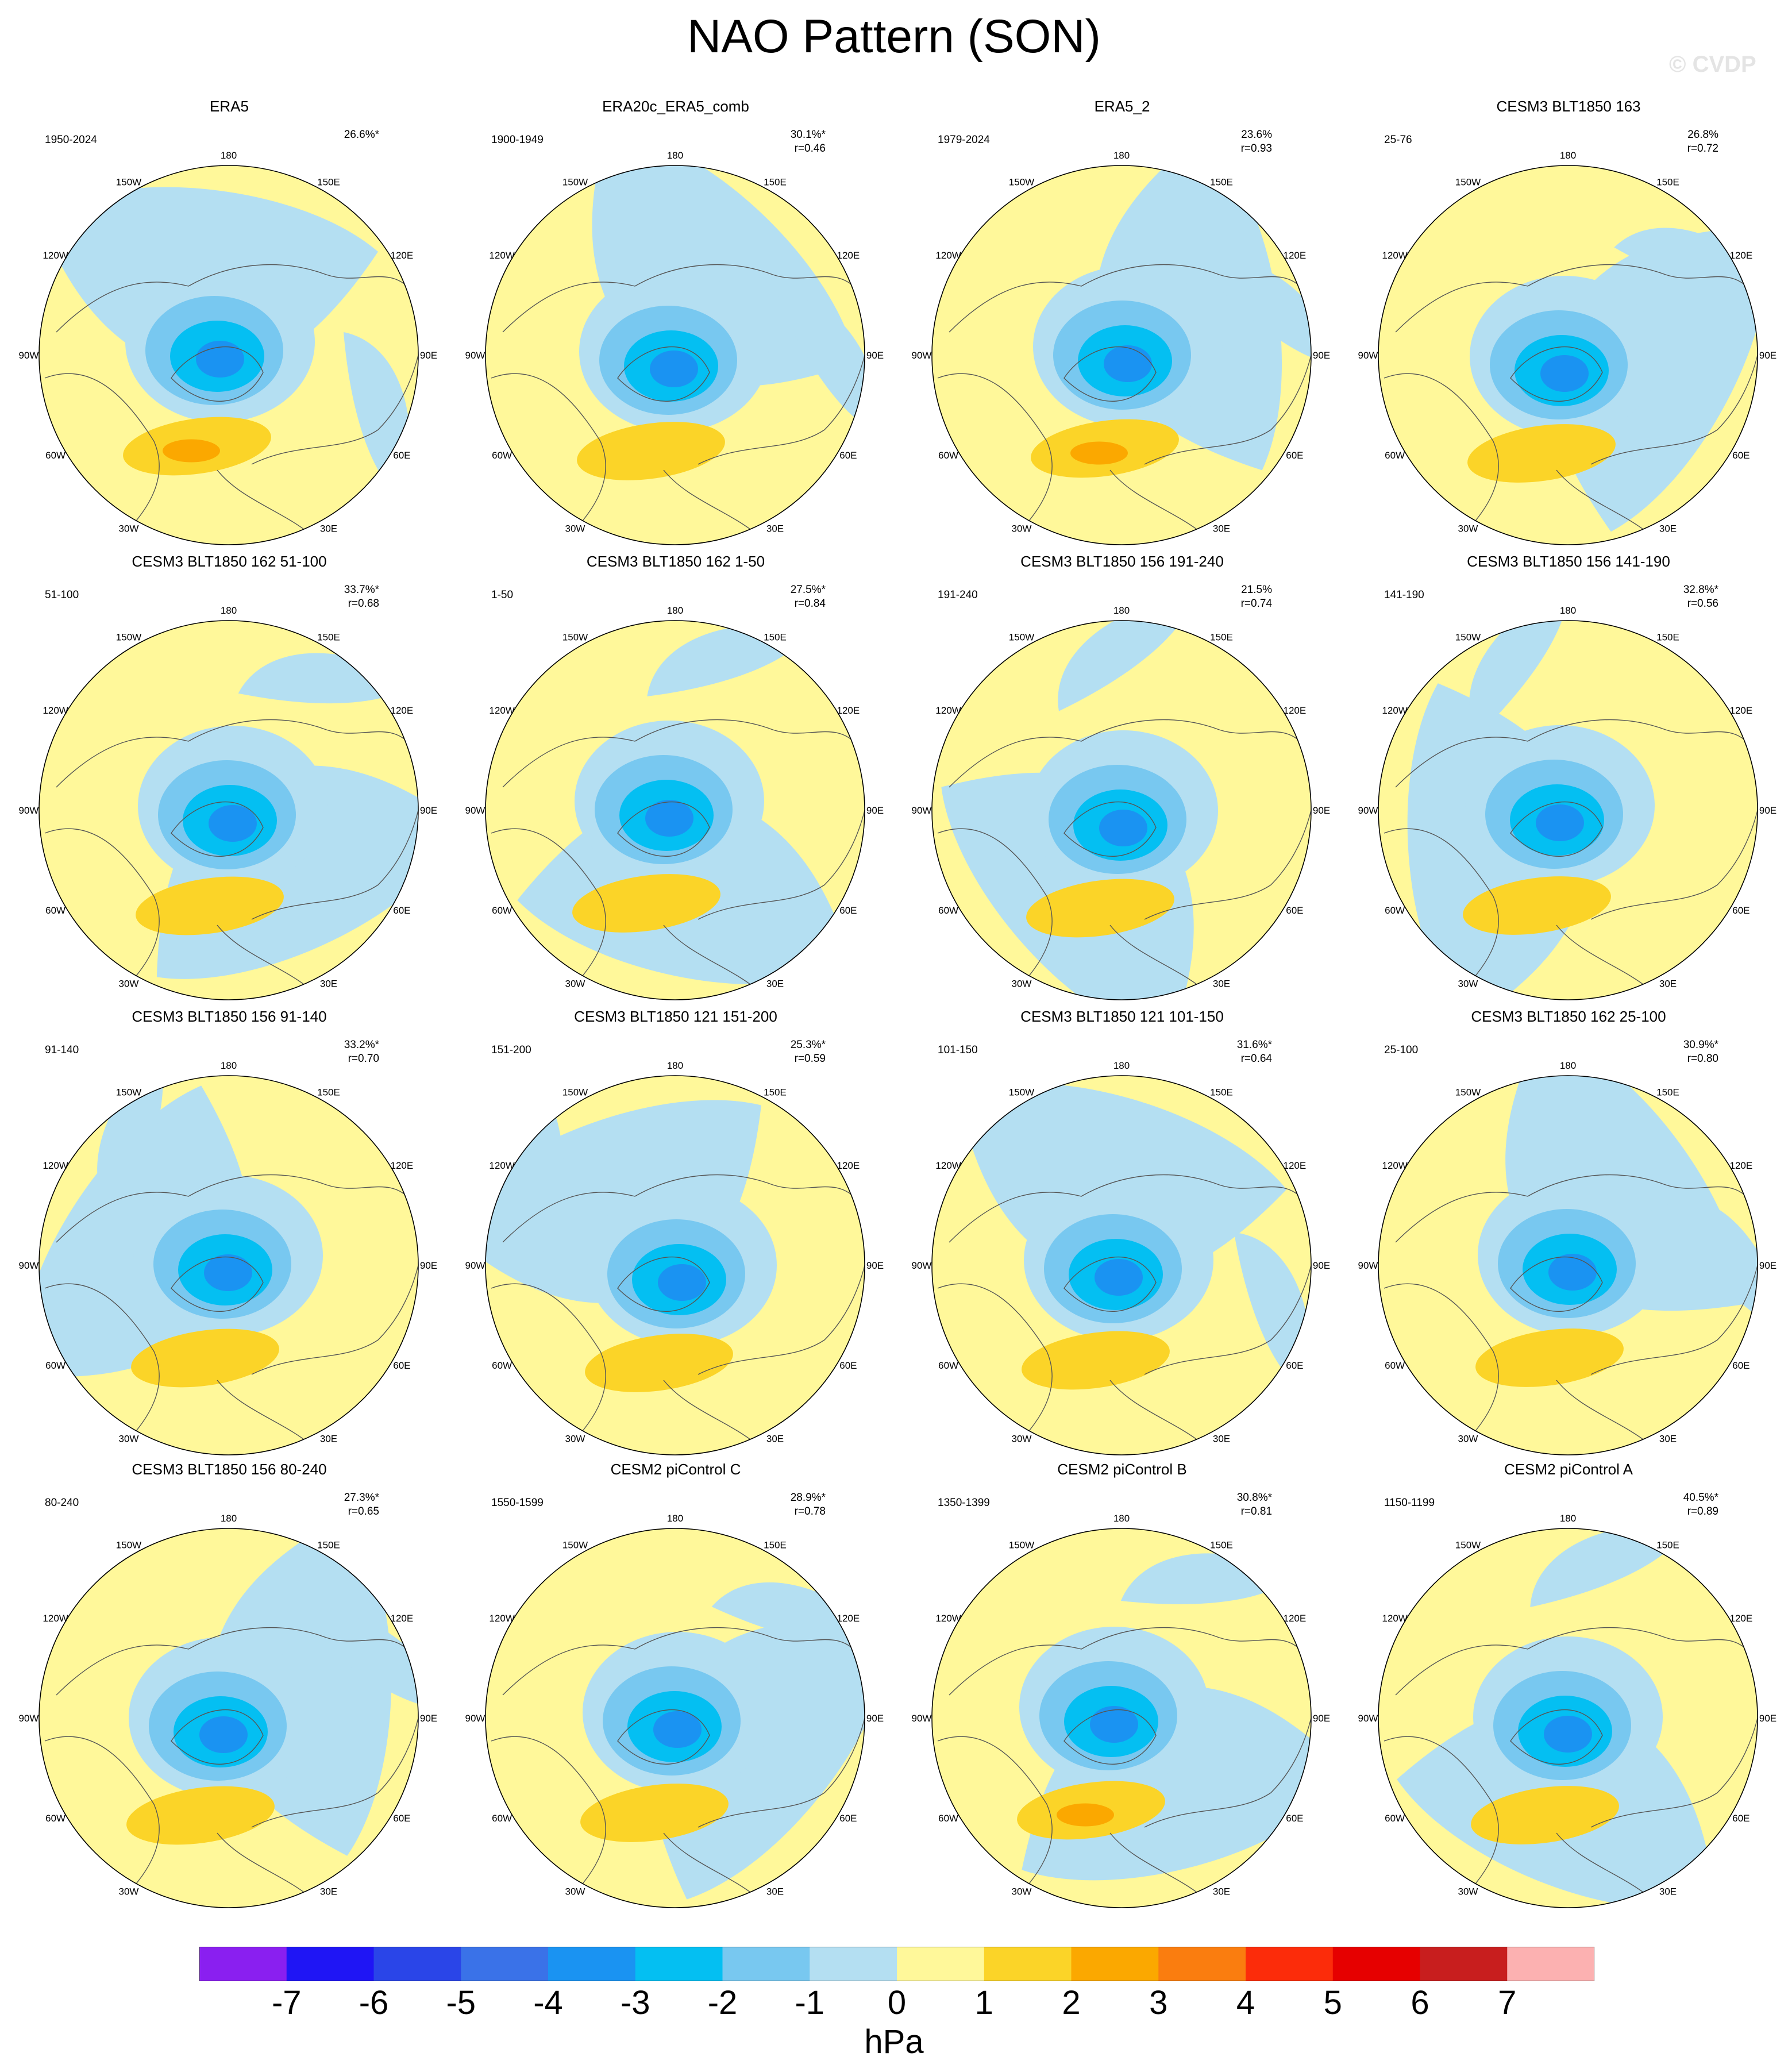 This screenshot has height=2072, width=1788. Describe the element at coordinates (808, 1045) in the screenshot. I see `explained-variance: 25.3%*` at that location.